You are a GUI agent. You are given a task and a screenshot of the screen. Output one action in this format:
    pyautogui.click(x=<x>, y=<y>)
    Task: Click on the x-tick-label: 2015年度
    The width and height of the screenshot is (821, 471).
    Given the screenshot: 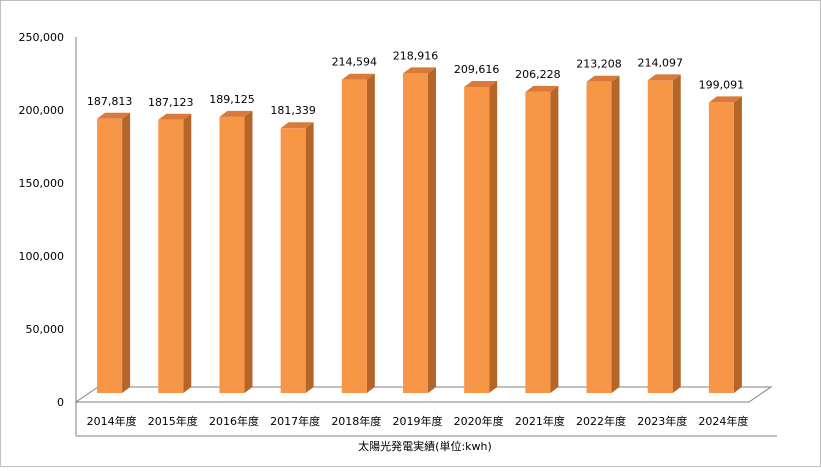 What is the action you would take?
    pyautogui.click(x=173, y=421)
    